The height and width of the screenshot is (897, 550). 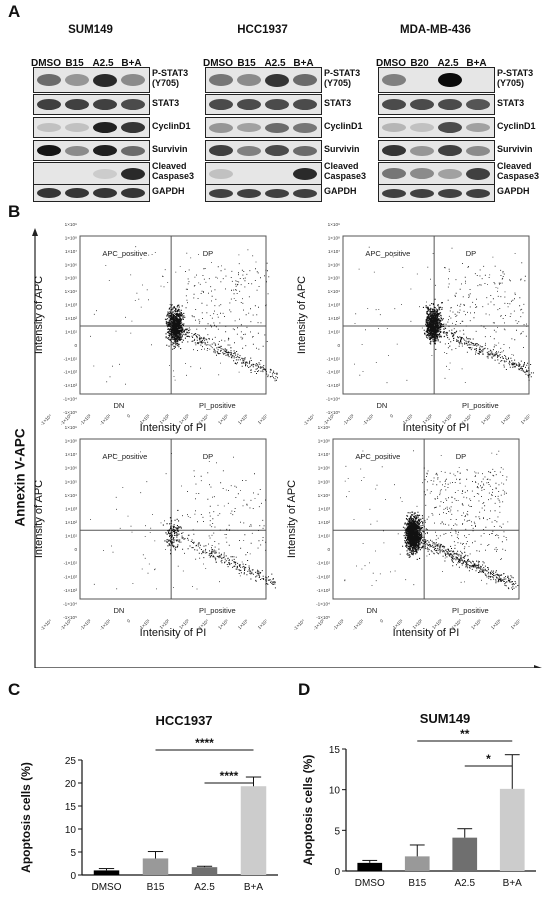 What do you see at coordinates (335, 791) in the screenshot?
I see `y-tick-label: 10` at bounding box center [335, 791].